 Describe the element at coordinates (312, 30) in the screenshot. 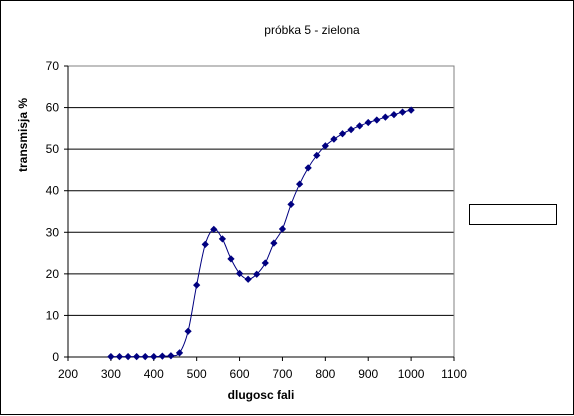

I see `chart-title: próbka 5 - zielona` at that location.